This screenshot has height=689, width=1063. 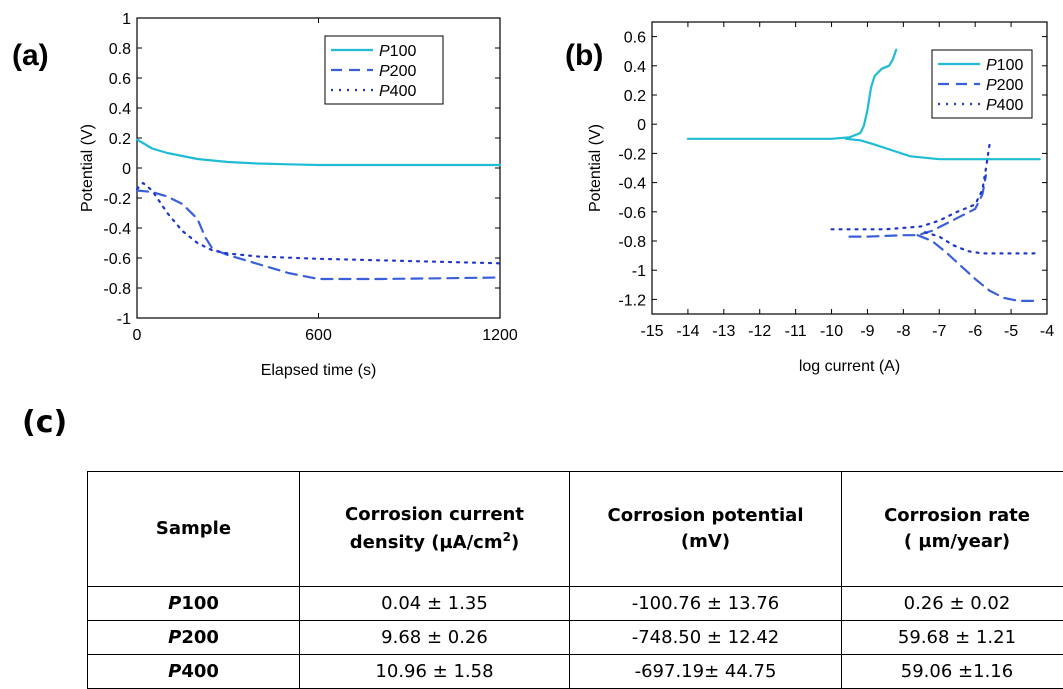 I want to click on plot-frame, so click(x=318, y=168).